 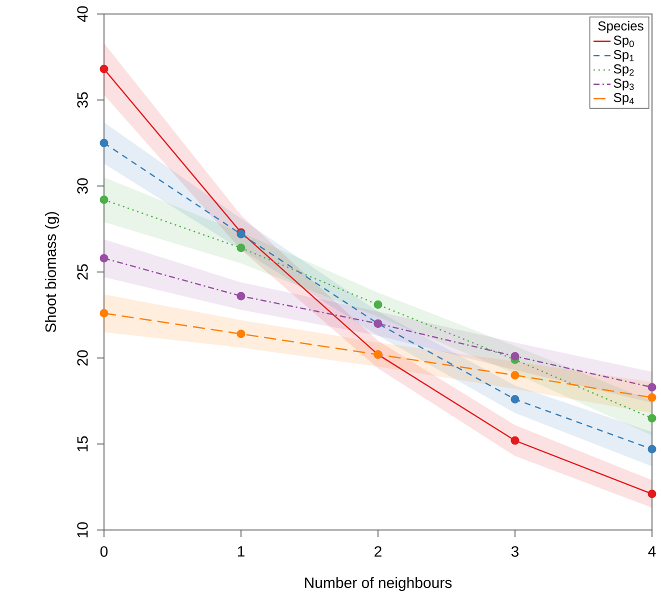 I want to click on x-tick-label: 1, so click(x=241, y=551).